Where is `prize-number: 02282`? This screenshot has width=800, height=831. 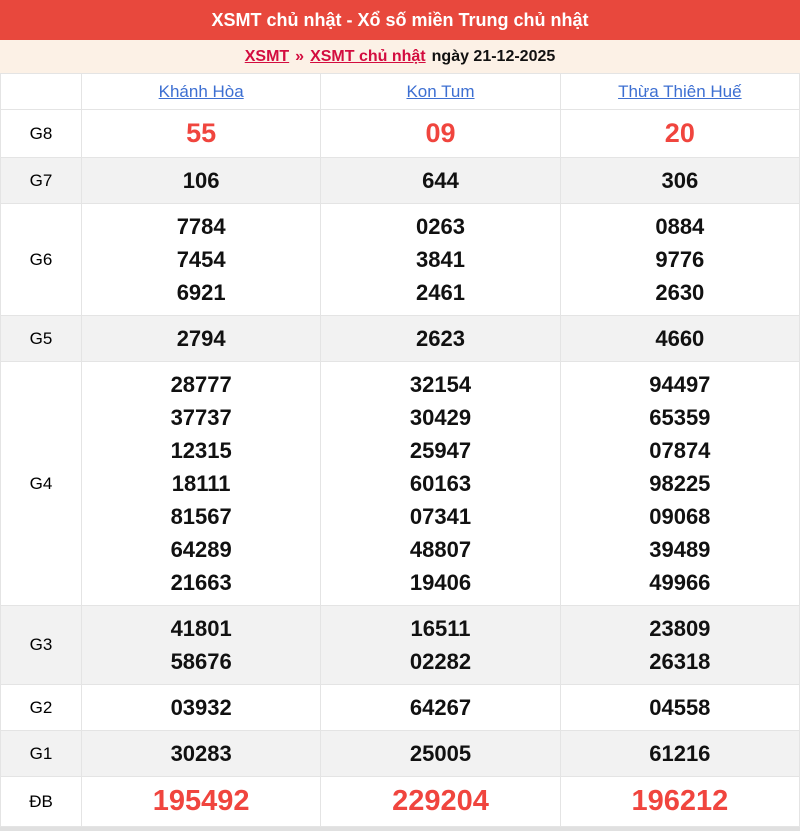
prize-number: 02282 is located at coordinates (440, 661).